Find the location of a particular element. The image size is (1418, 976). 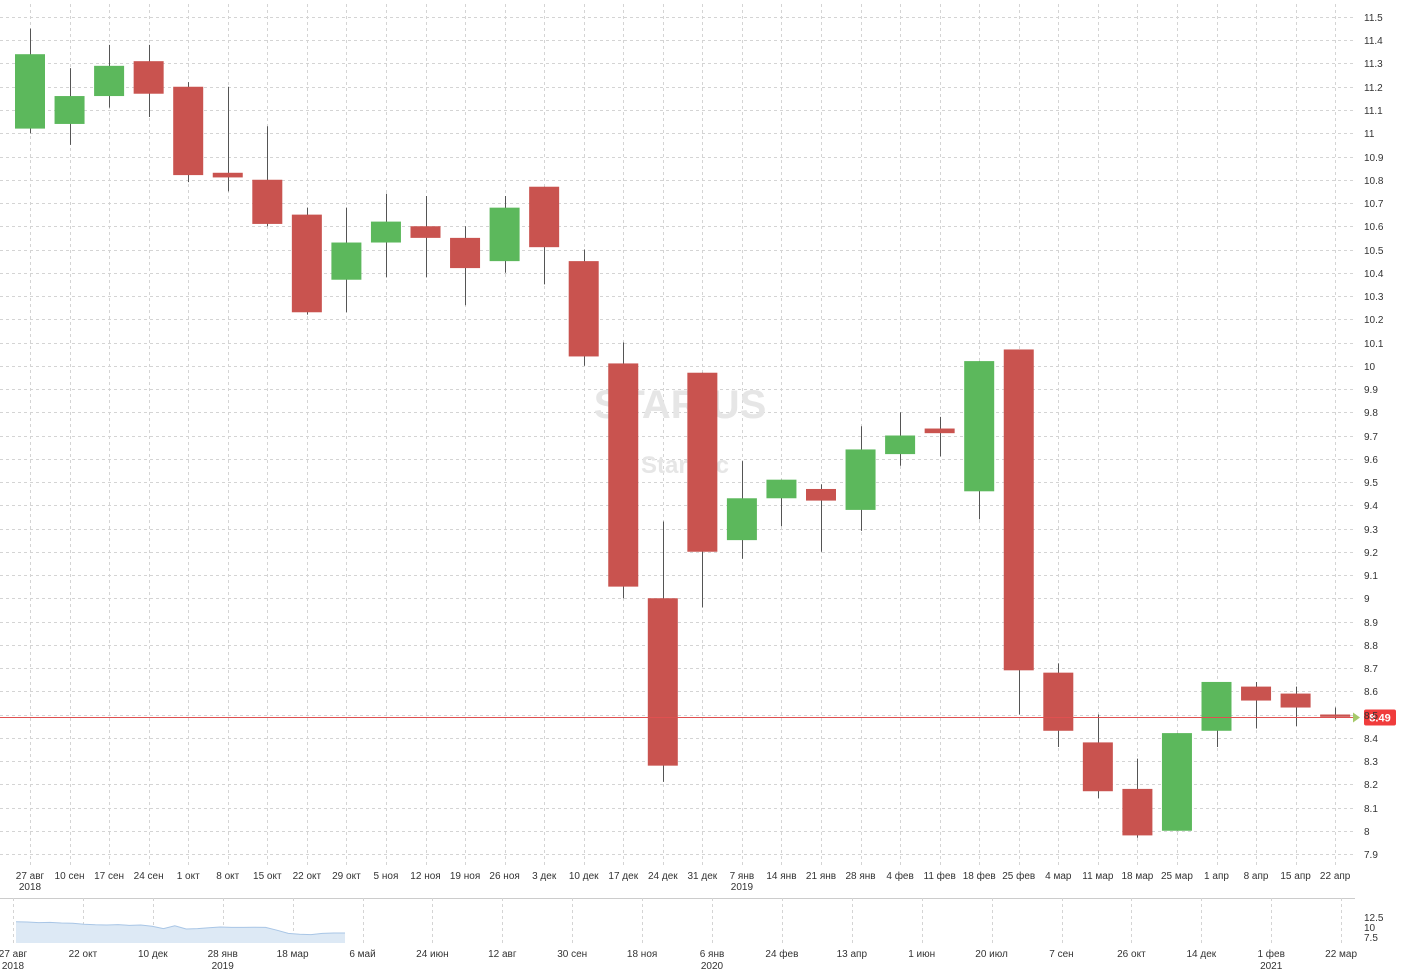

navigator-x-tick: 1 фев is located at coordinates (1270, 954).